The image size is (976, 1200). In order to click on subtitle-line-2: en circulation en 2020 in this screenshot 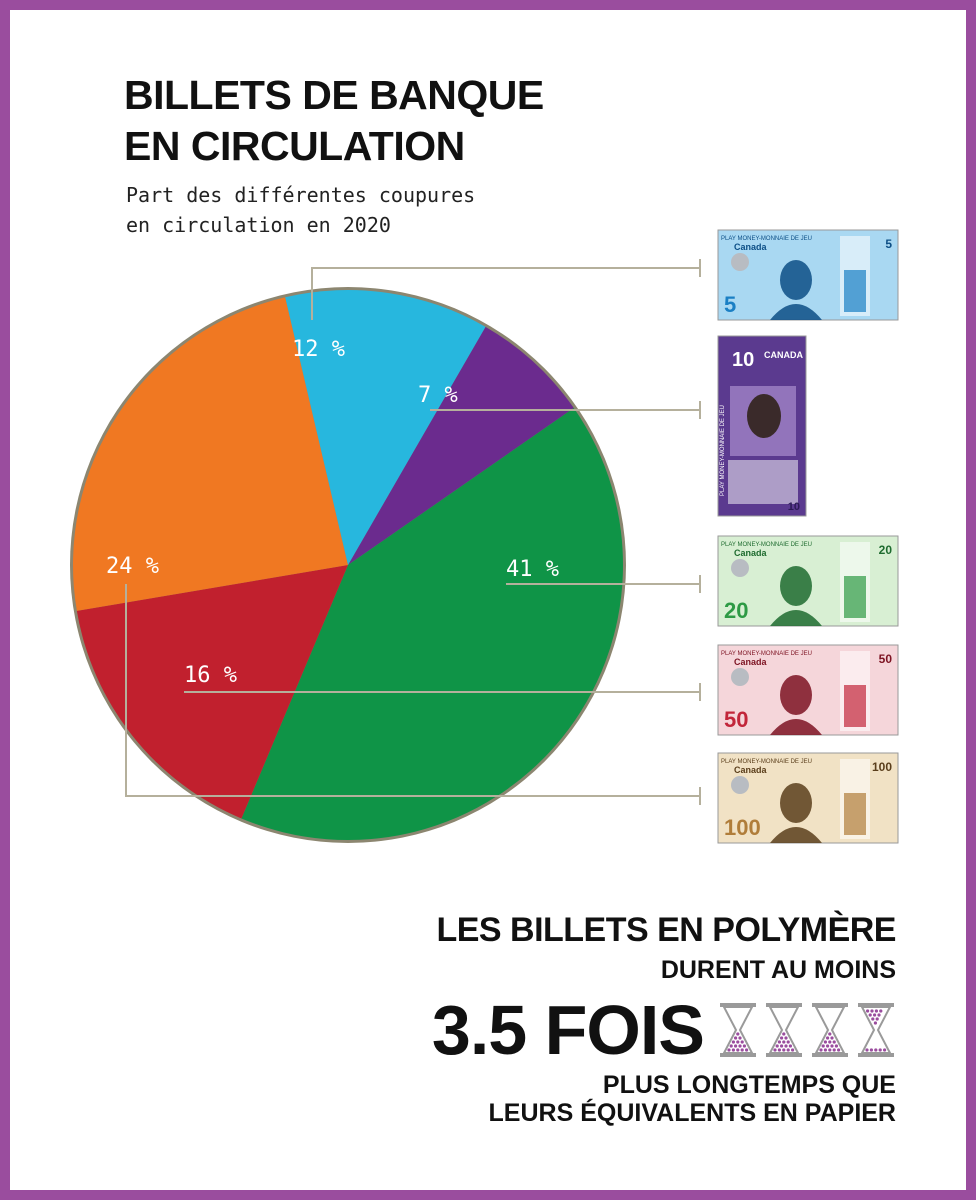, I will do `click(258, 225)`.